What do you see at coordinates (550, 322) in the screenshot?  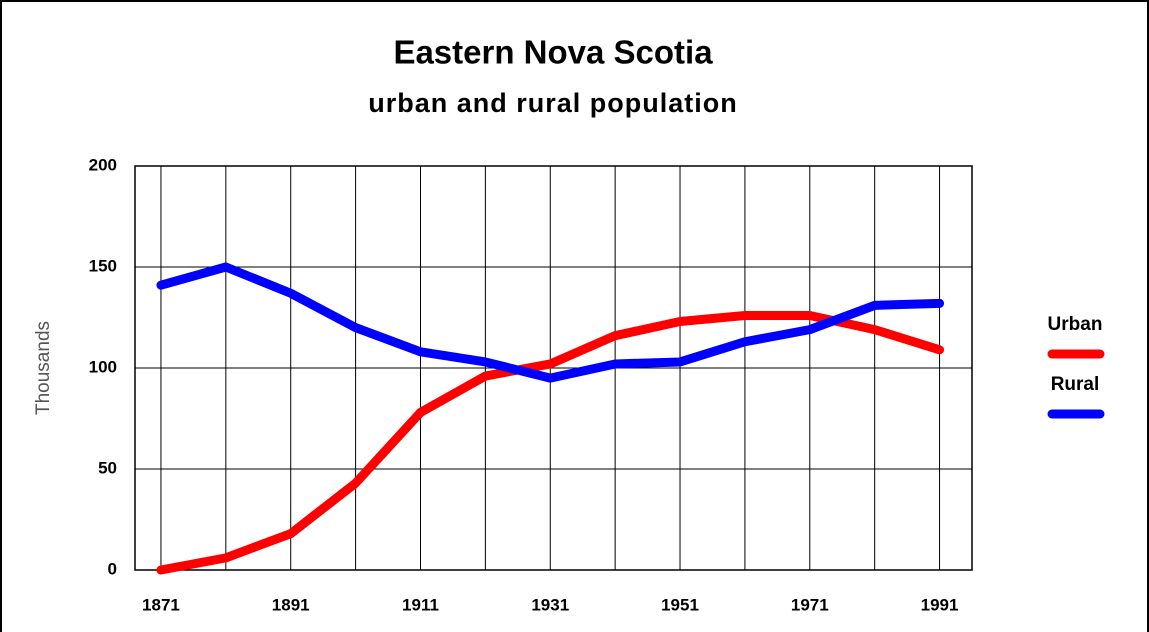 I see `data-line` at bounding box center [550, 322].